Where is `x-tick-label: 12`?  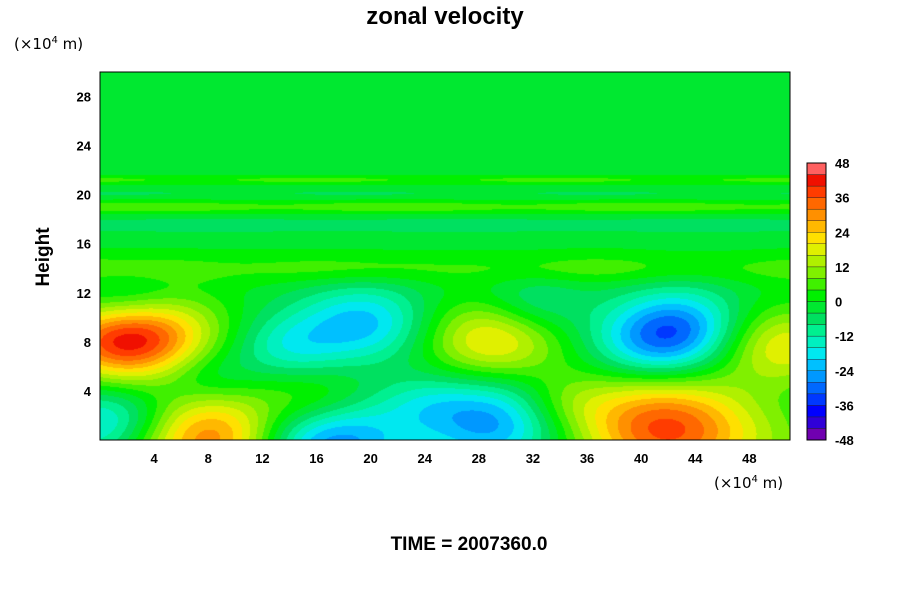 x-tick-label: 12 is located at coordinates (262, 458).